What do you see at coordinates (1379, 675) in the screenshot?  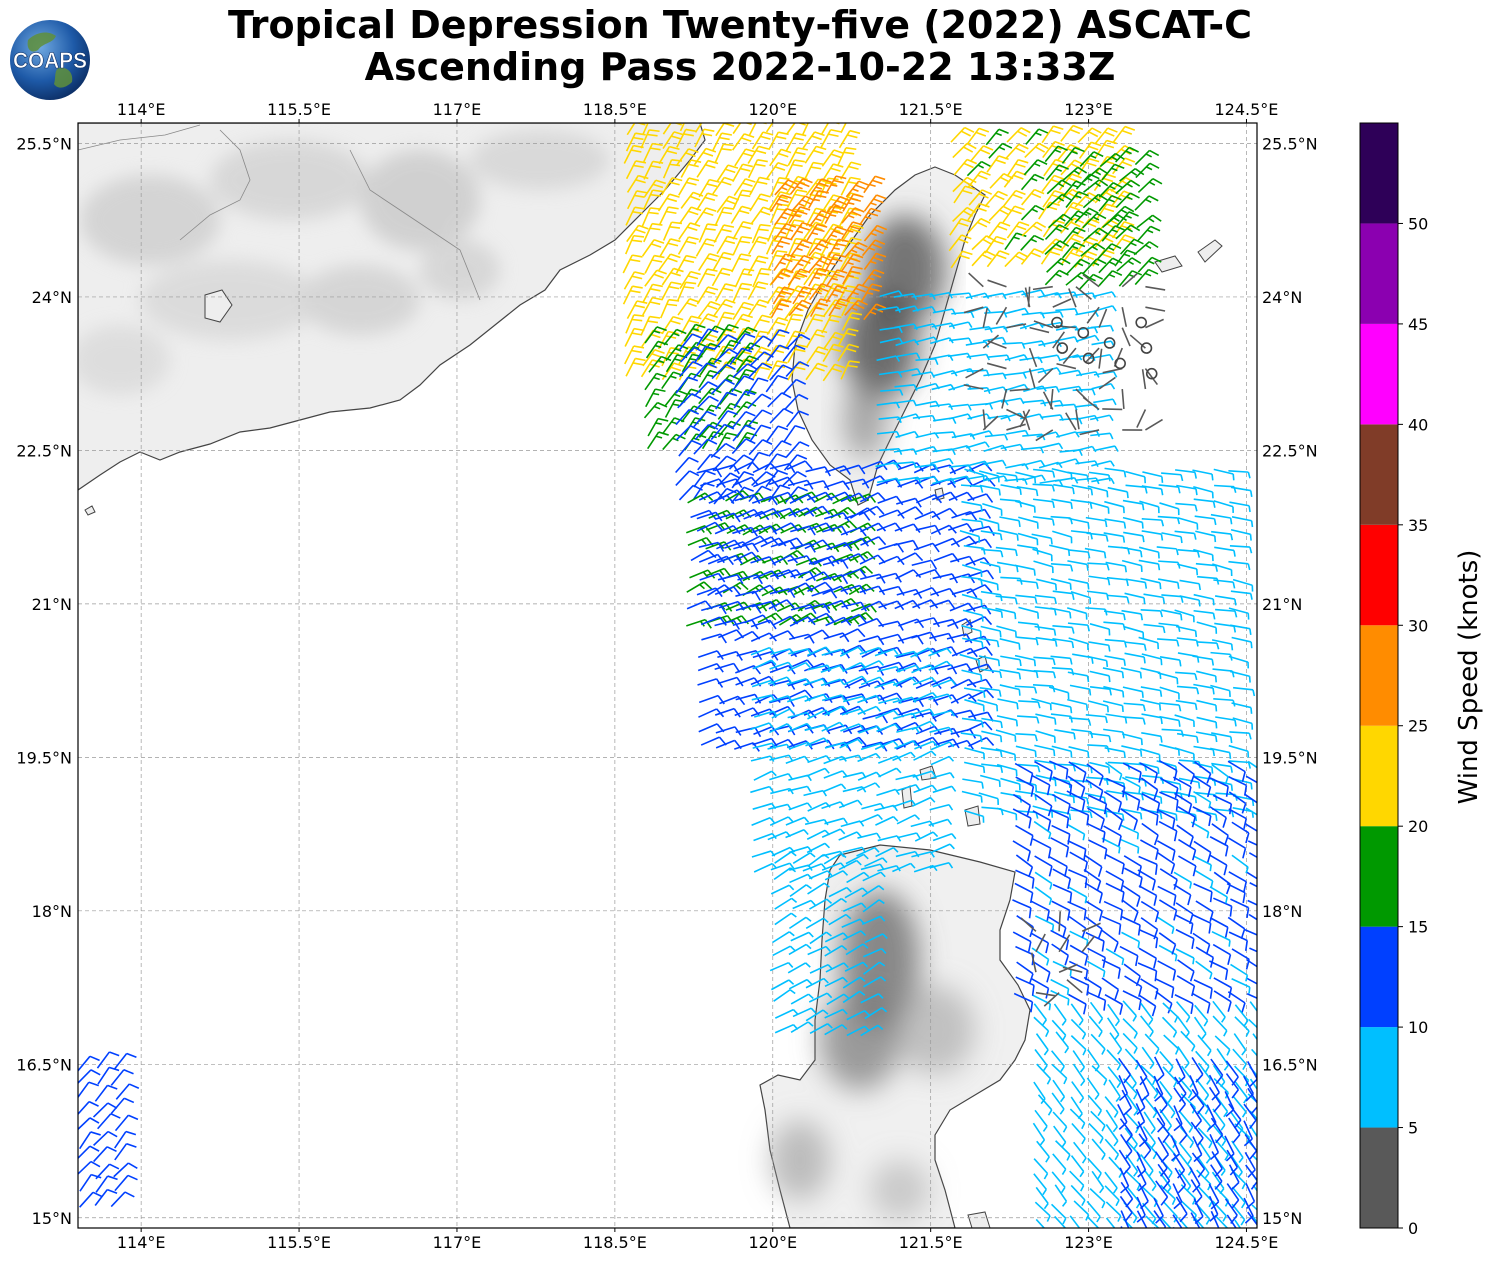 I see `colorbar-bin` at bounding box center [1379, 675].